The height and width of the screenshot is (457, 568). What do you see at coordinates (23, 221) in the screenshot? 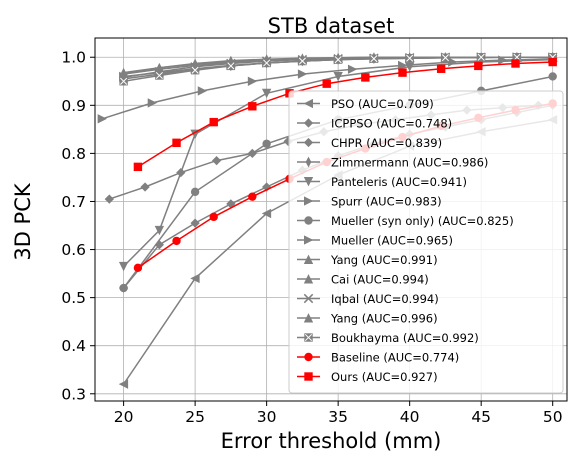
I see `y-axis-label: 3D PCK` at bounding box center [23, 221].